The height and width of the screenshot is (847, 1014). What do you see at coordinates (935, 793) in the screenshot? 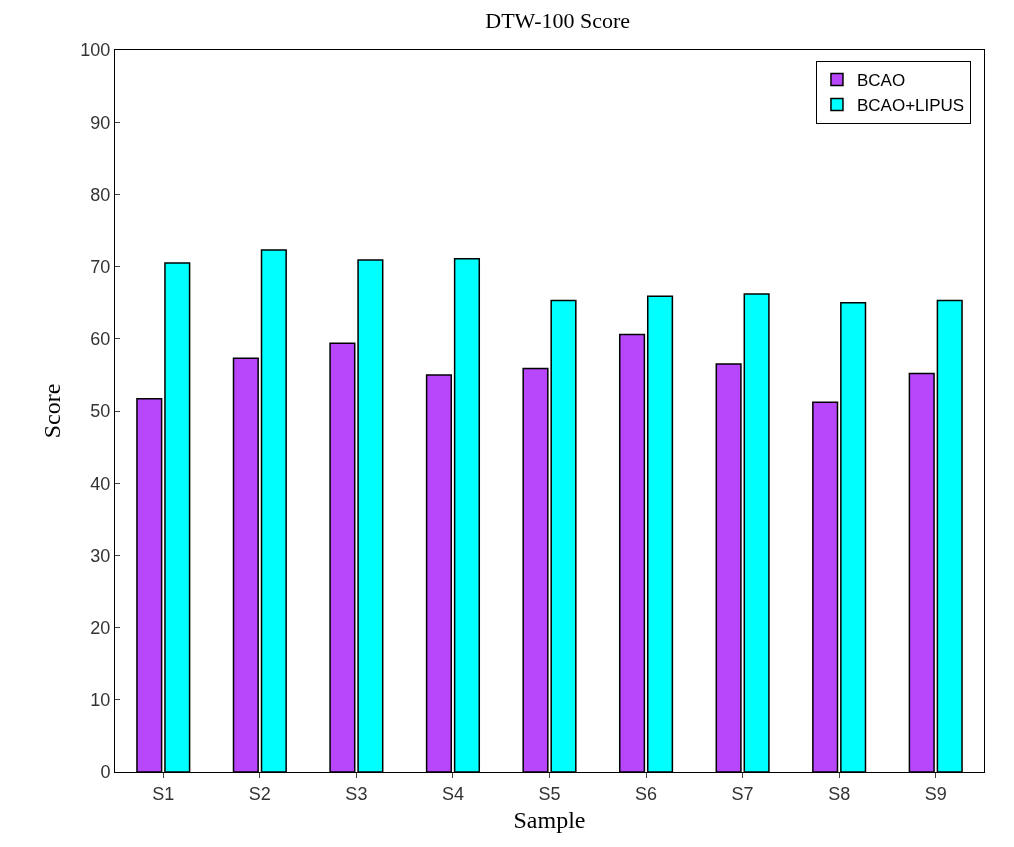
I see `x-tick-label: S9` at bounding box center [935, 793].